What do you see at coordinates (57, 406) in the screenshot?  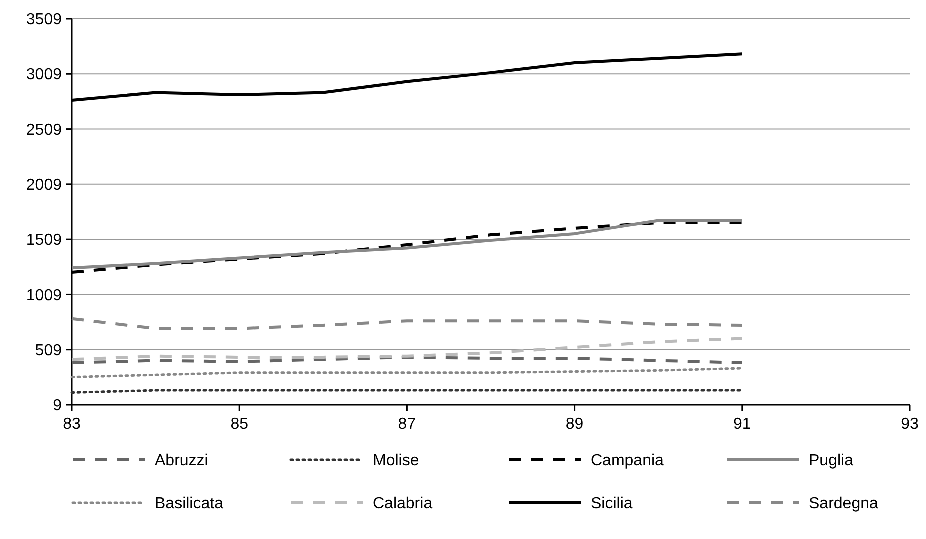 I see `y-tick-label: 9` at bounding box center [57, 406].